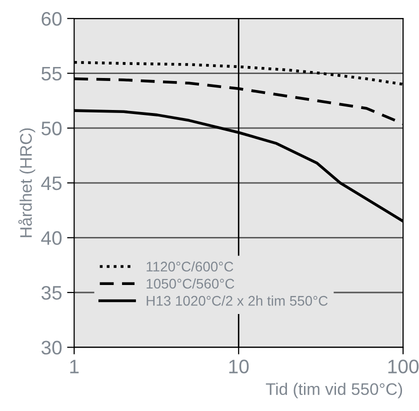  Describe the element at coordinates (27, 183) in the screenshot. I see `y-axis-title: Hårdhet (HRC)` at that location.